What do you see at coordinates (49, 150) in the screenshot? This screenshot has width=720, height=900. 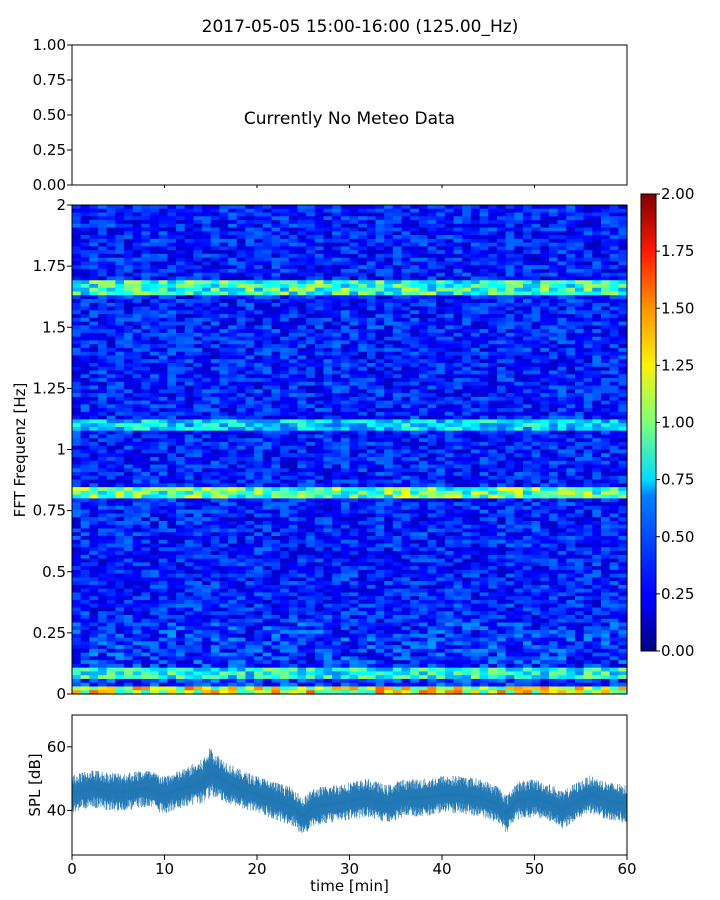 I see `meteo-y-tick-label: 0.25` at bounding box center [49, 150].